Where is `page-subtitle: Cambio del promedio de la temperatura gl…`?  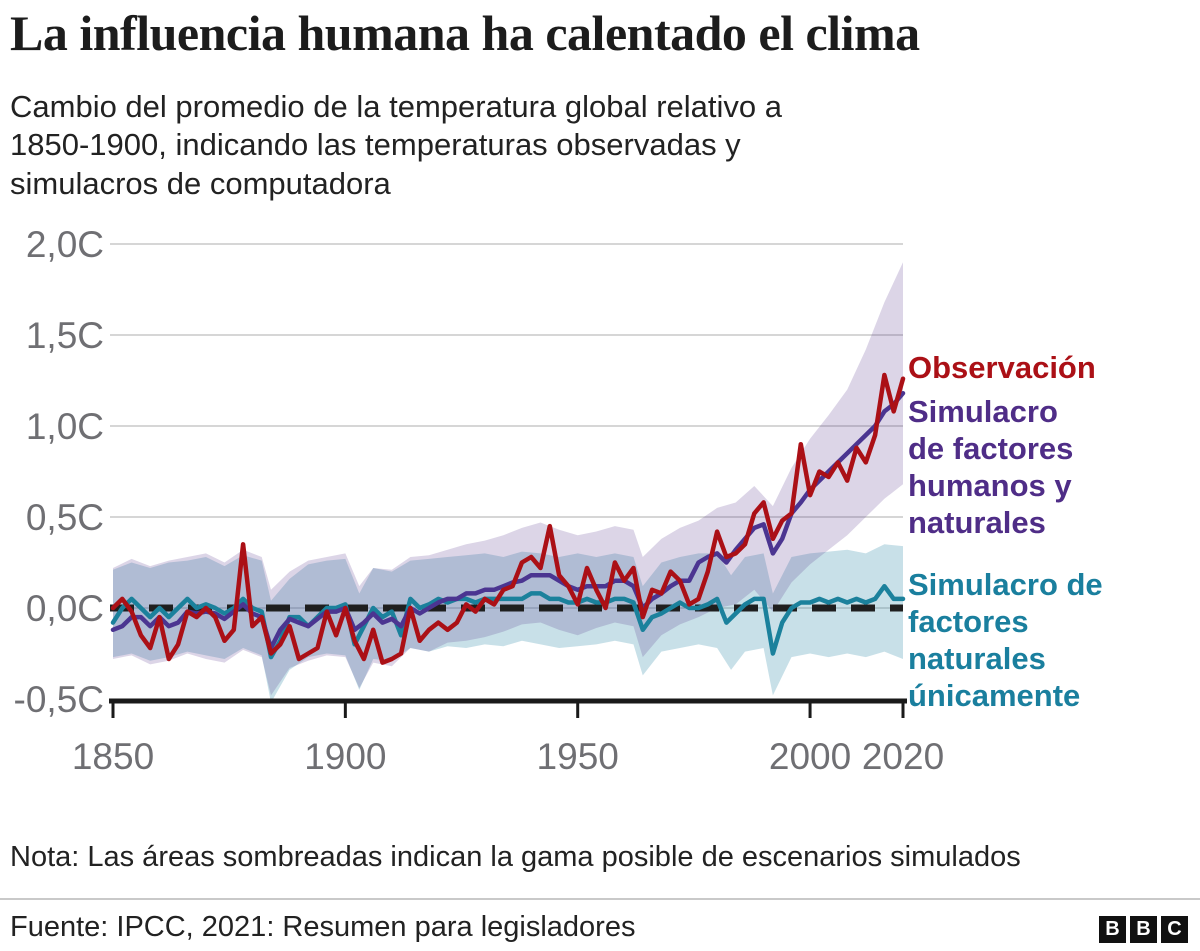
page-subtitle: Cambio del promedio de la temperatura gl… is located at coordinates (396, 145).